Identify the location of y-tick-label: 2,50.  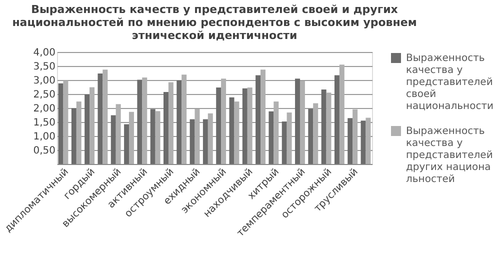
(44, 95).